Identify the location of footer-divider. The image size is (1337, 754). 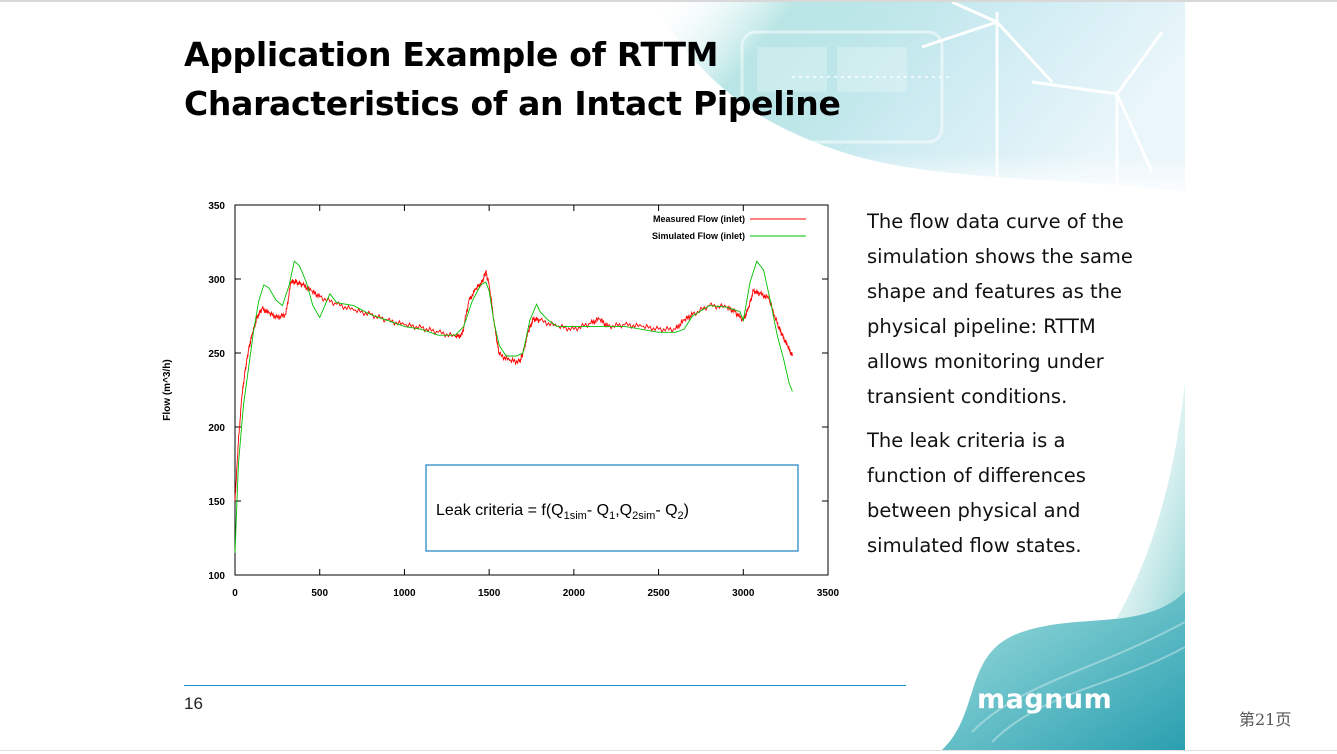
(545, 685).